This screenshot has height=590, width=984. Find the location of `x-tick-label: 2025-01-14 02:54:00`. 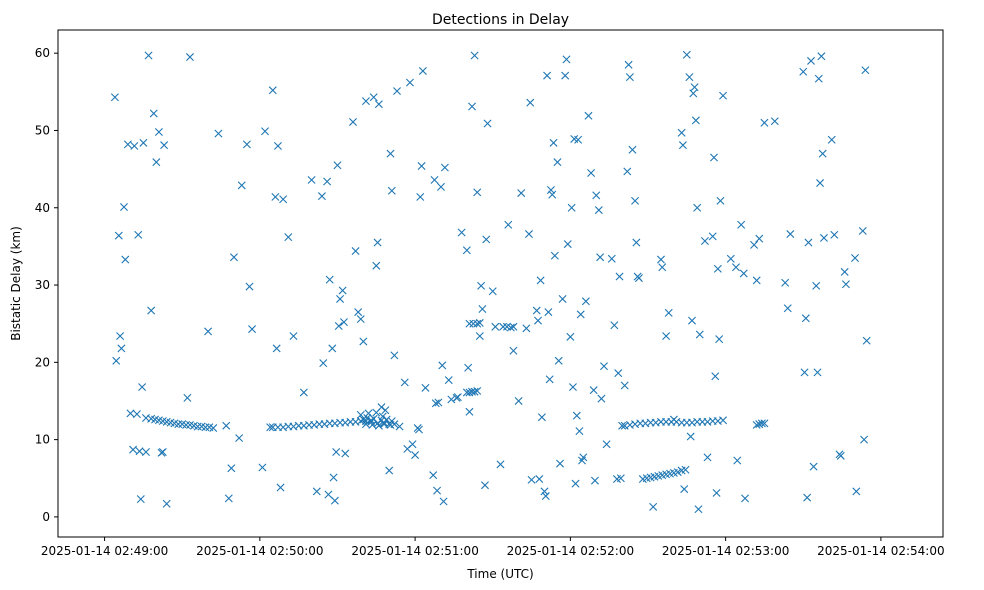

x-tick-label: 2025-01-14 02:54:00 is located at coordinates (880, 551).